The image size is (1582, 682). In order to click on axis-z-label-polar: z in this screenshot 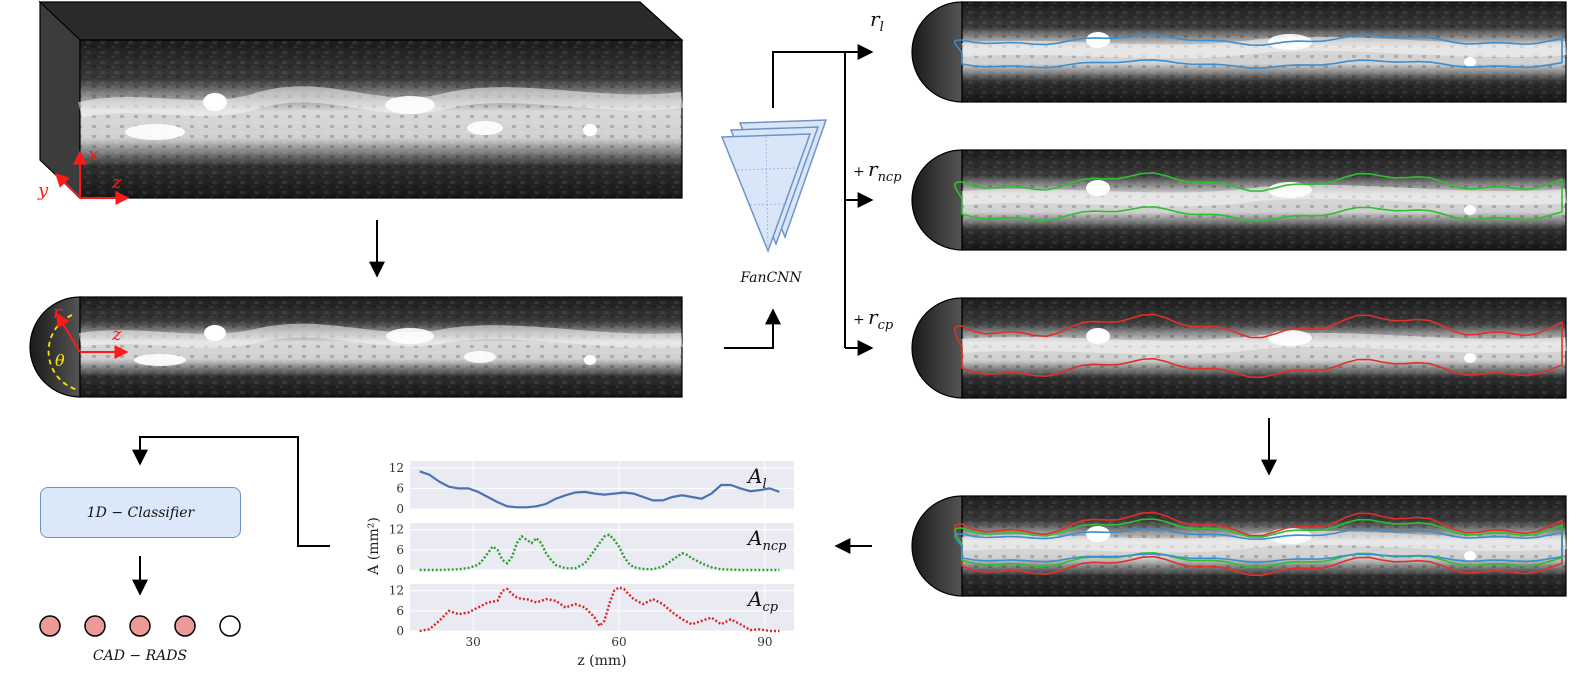, I will do `click(116, 334)`.